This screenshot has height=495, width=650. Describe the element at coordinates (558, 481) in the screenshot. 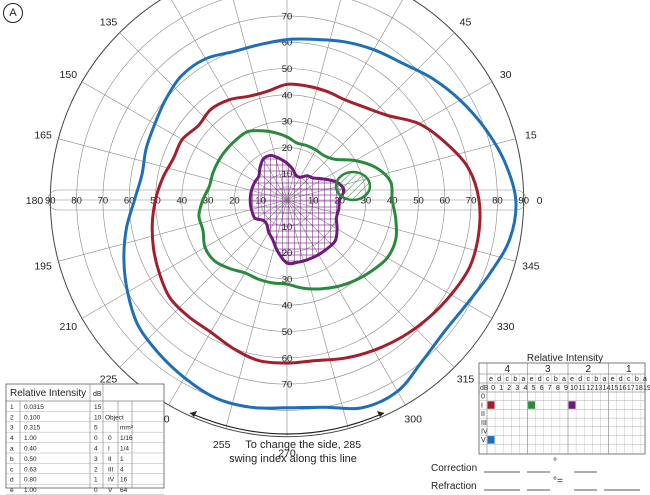

I see `refraction-degree: °=` at that location.